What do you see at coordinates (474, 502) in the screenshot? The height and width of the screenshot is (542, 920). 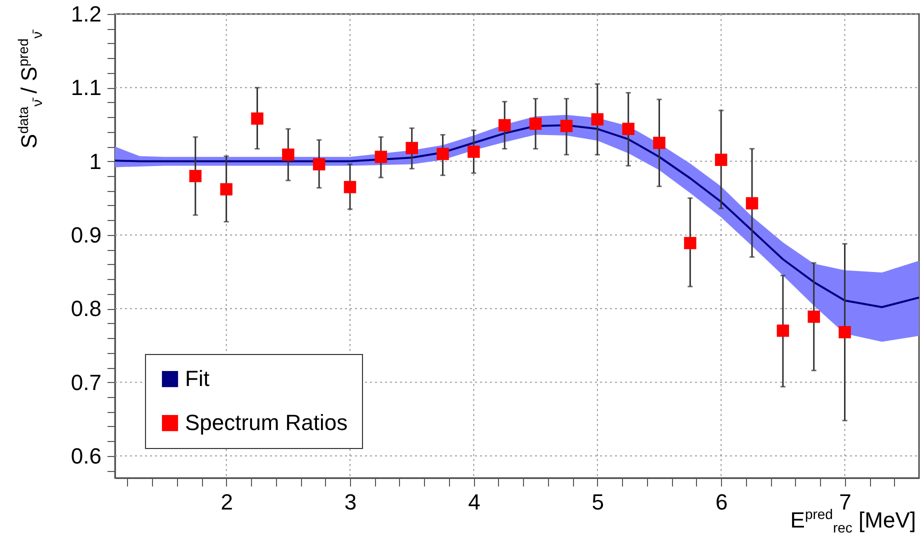 I see `x-tick-label: 4` at bounding box center [474, 502].